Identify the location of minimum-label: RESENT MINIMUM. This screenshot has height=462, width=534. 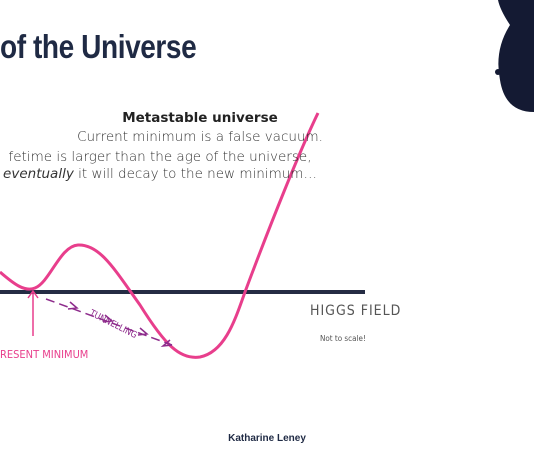
(44, 354).